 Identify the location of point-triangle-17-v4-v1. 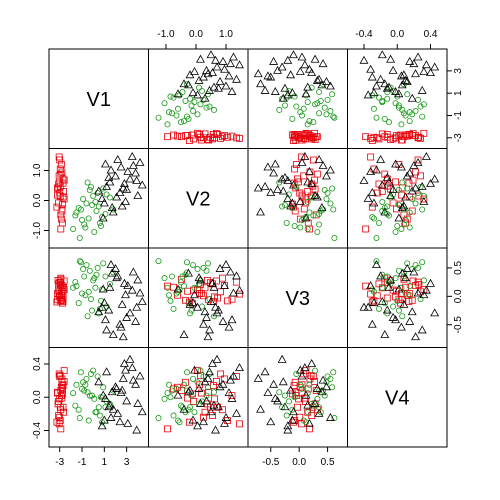
(130, 358).